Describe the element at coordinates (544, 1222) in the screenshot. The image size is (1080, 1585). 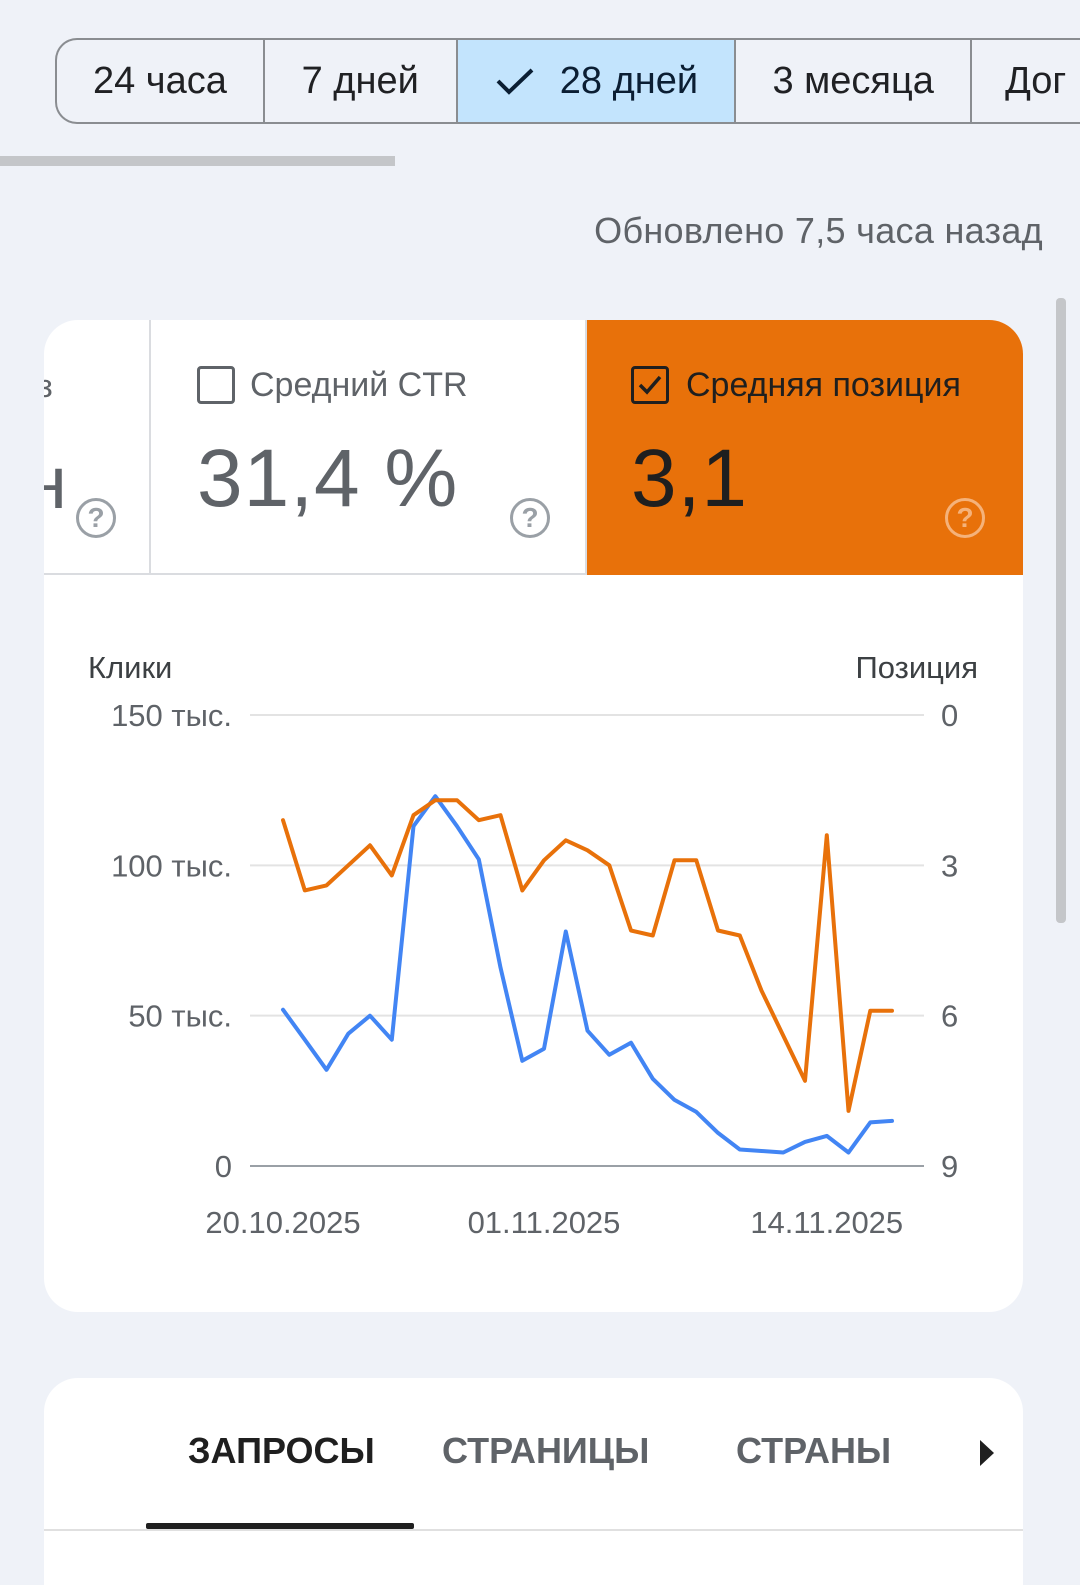
I see `x-axis-tick-label: 01.11.2025` at that location.